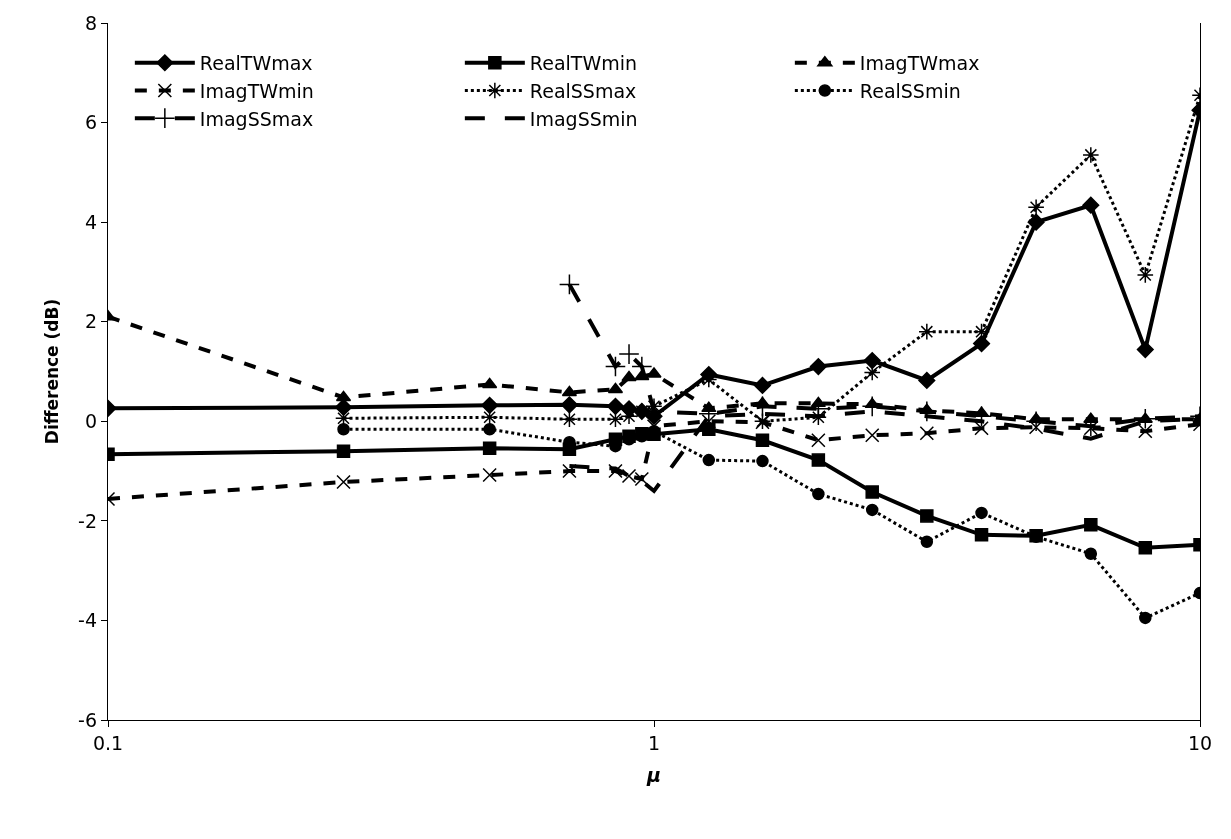 This screenshot has width=1231, height=839. What do you see at coordinates (91, 420) in the screenshot?
I see `y-tick-label: 0` at bounding box center [91, 420].